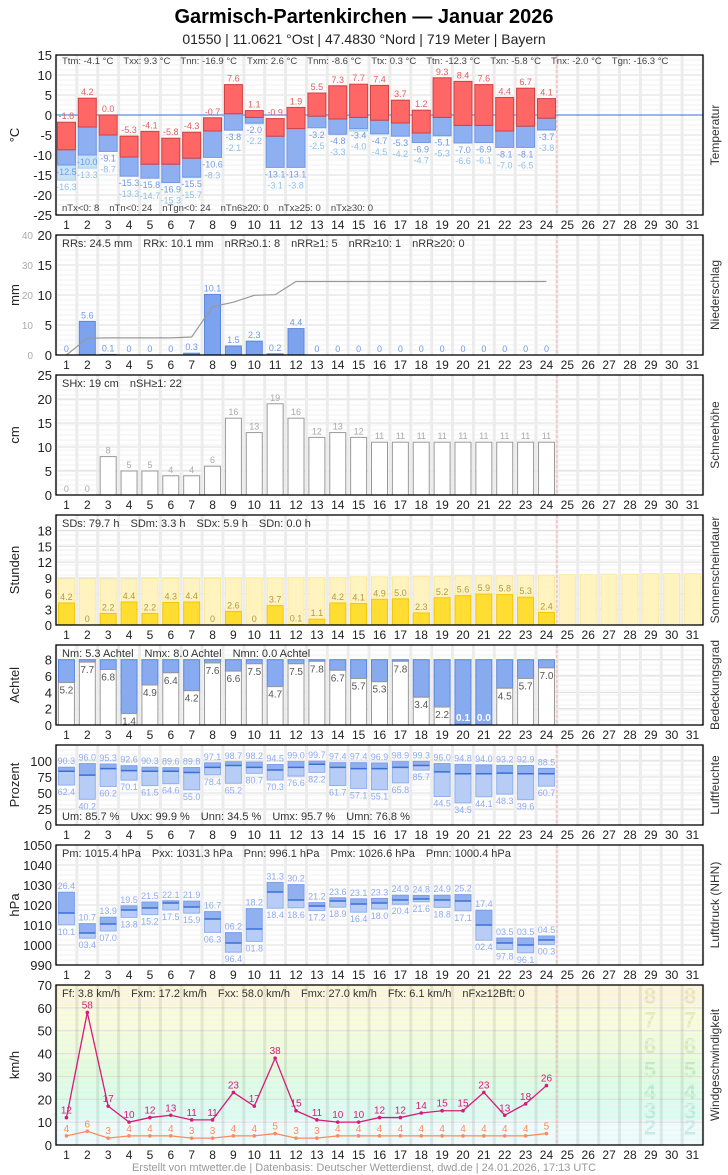  I want to click on y-tick-label: 8, so click(48, 660).